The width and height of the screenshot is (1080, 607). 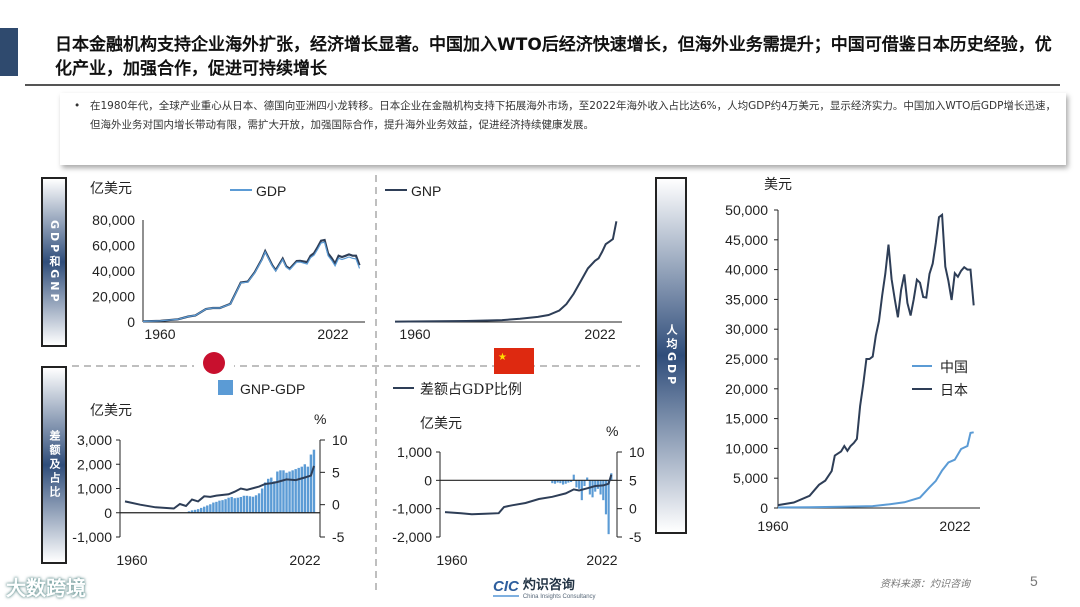 I want to click on y-tick-label: 30,000, so click(x=746, y=329).